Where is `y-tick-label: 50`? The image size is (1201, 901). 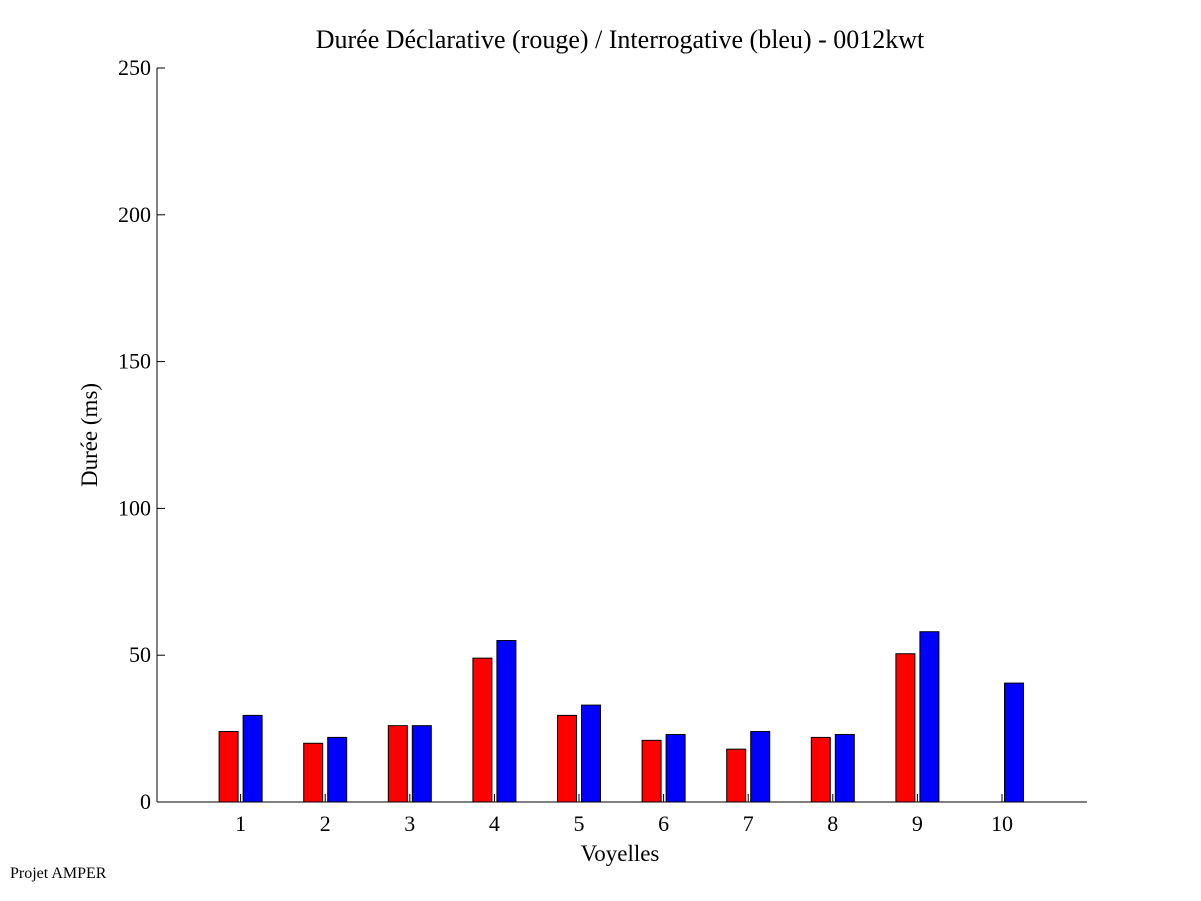 y-tick-label: 50 is located at coordinates (140, 654).